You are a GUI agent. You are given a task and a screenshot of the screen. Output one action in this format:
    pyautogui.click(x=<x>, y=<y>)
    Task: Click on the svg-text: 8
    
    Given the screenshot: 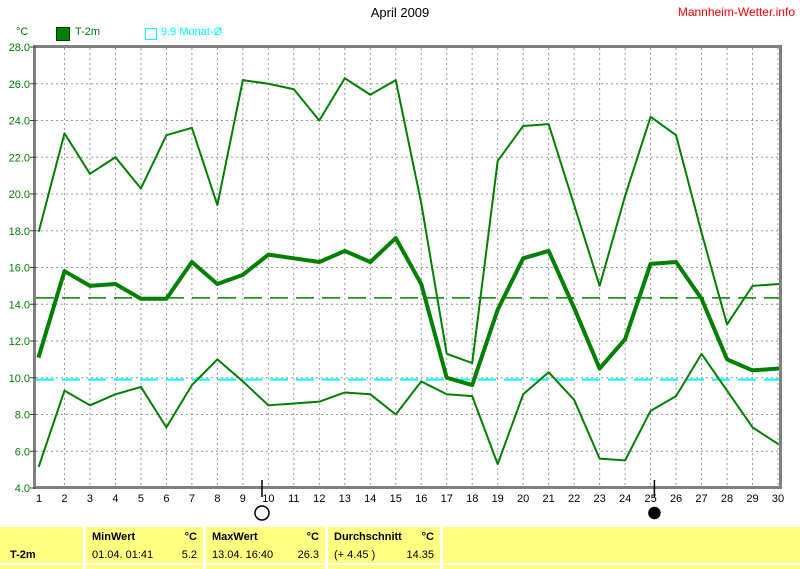 What is the action you would take?
    pyautogui.click(x=217, y=499)
    